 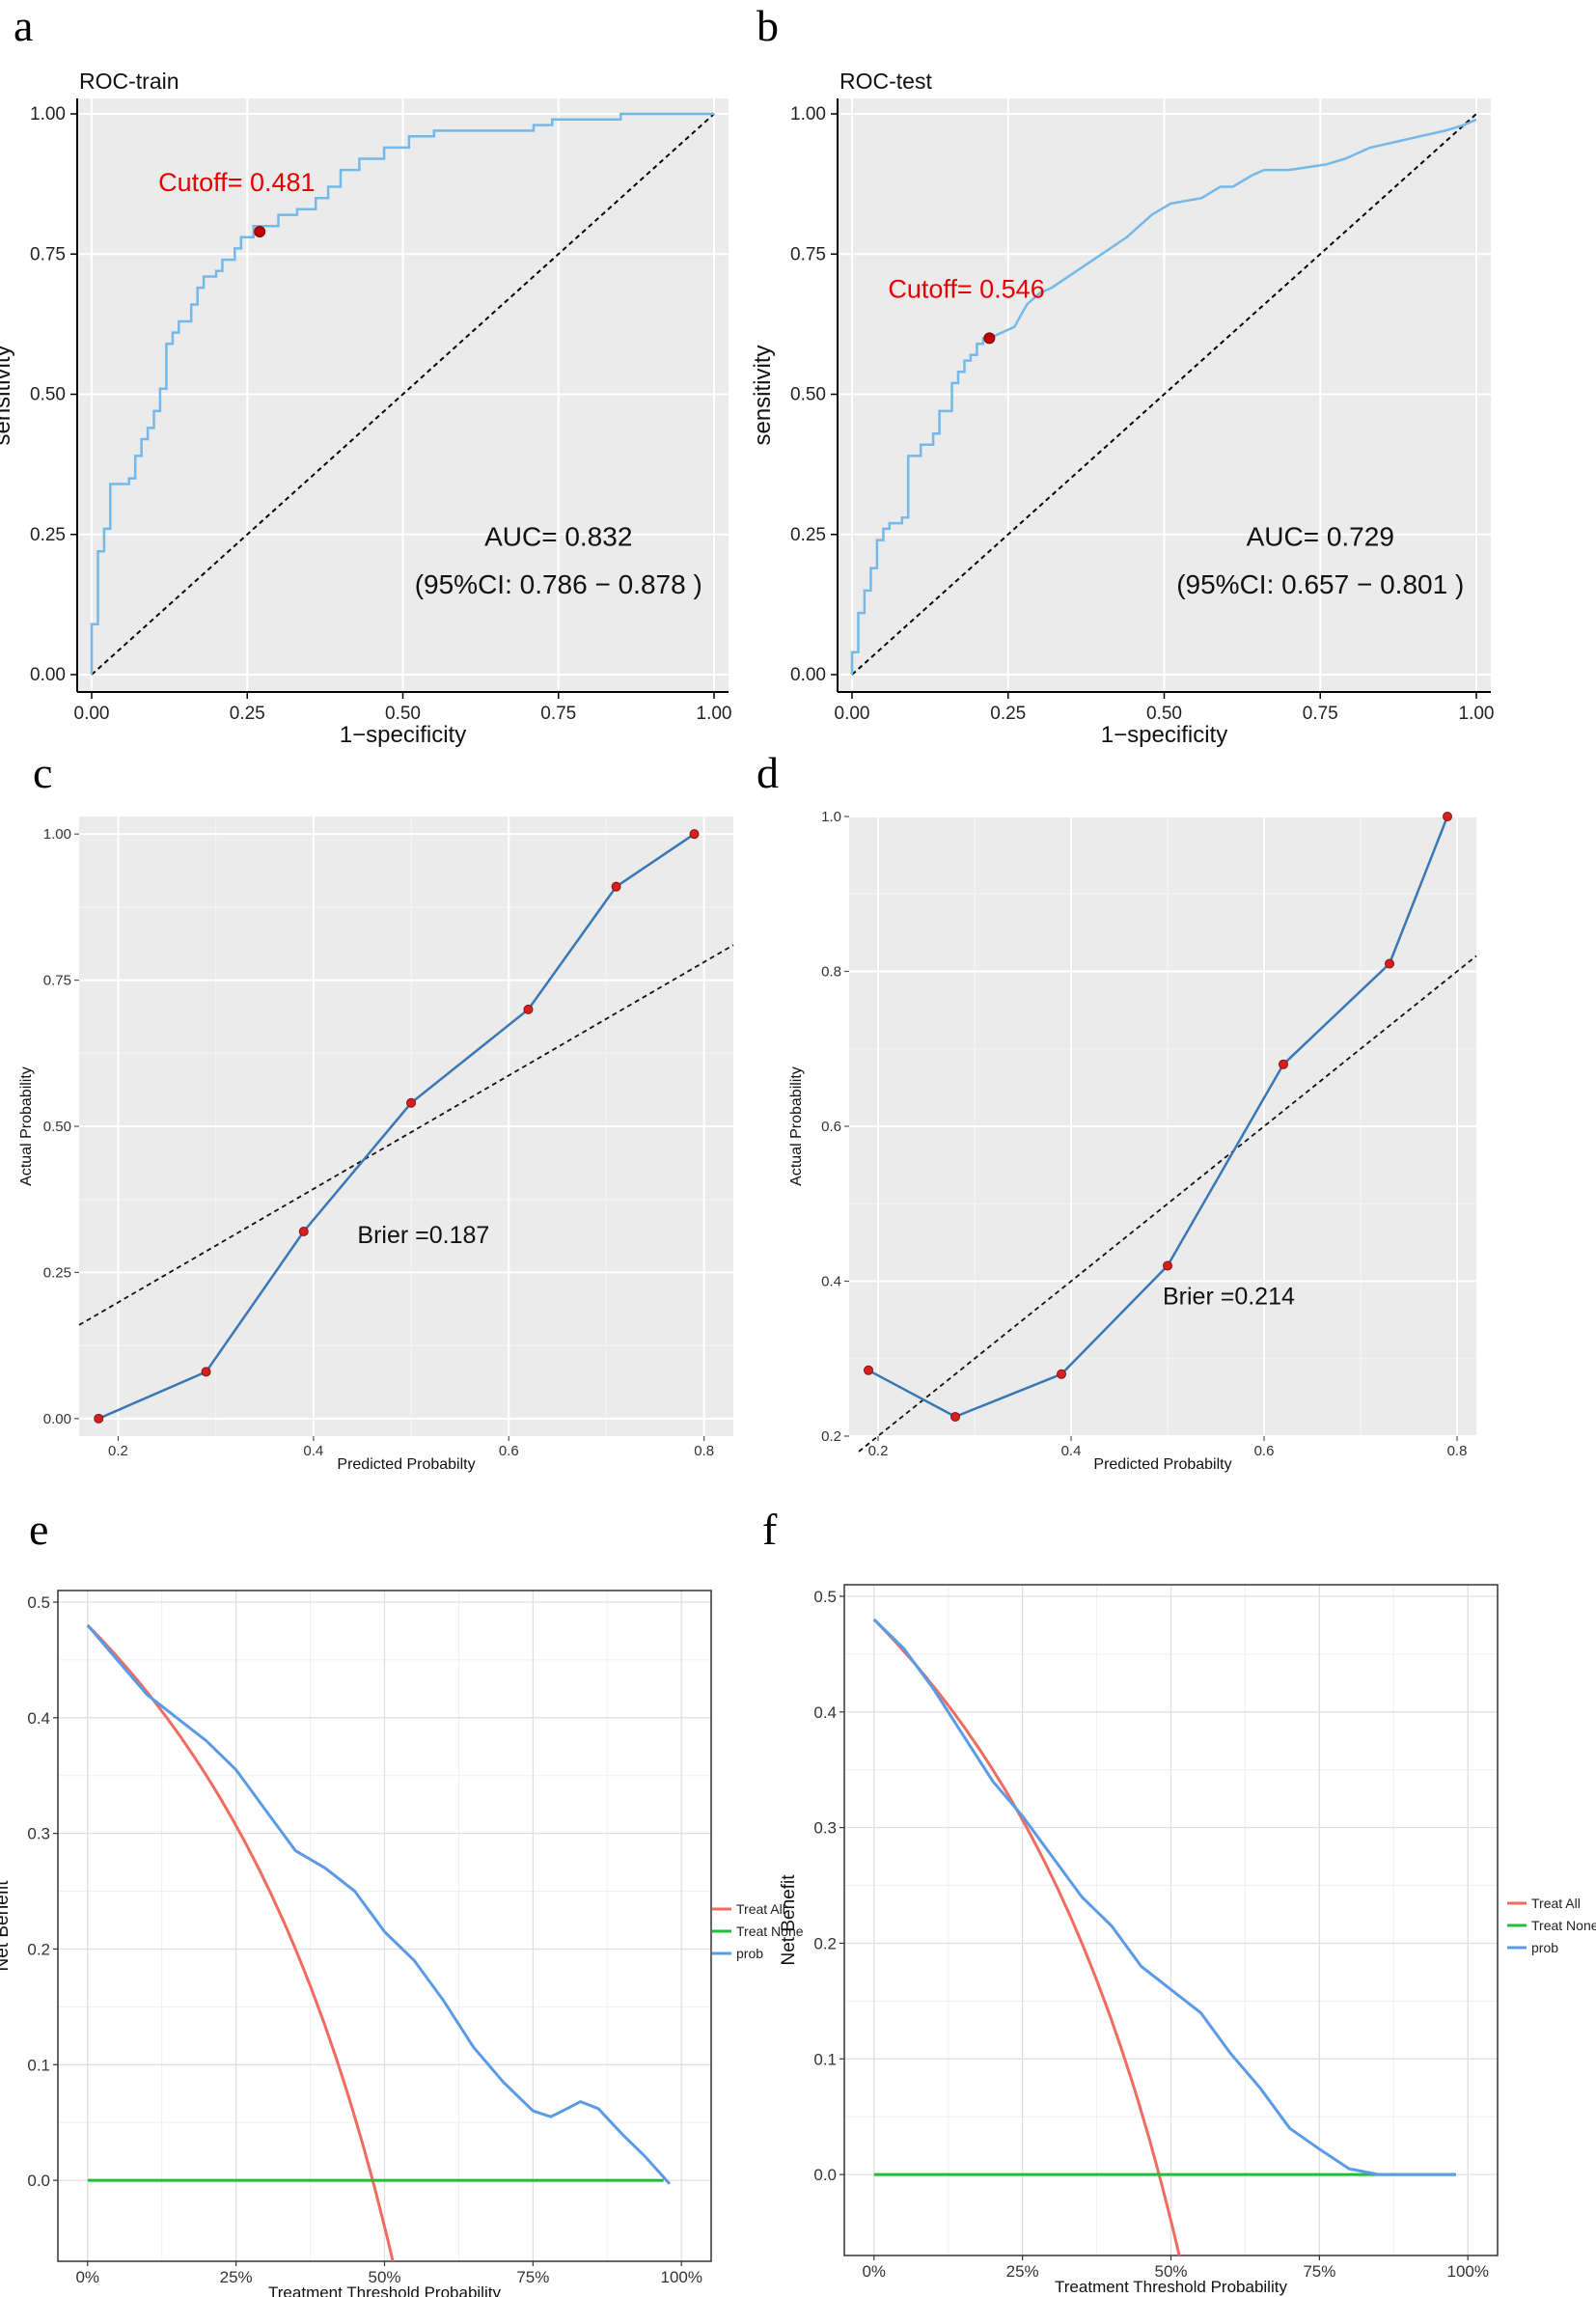 What do you see at coordinates (886, 81) in the screenshot?
I see `chart-title: ROC-test` at bounding box center [886, 81].